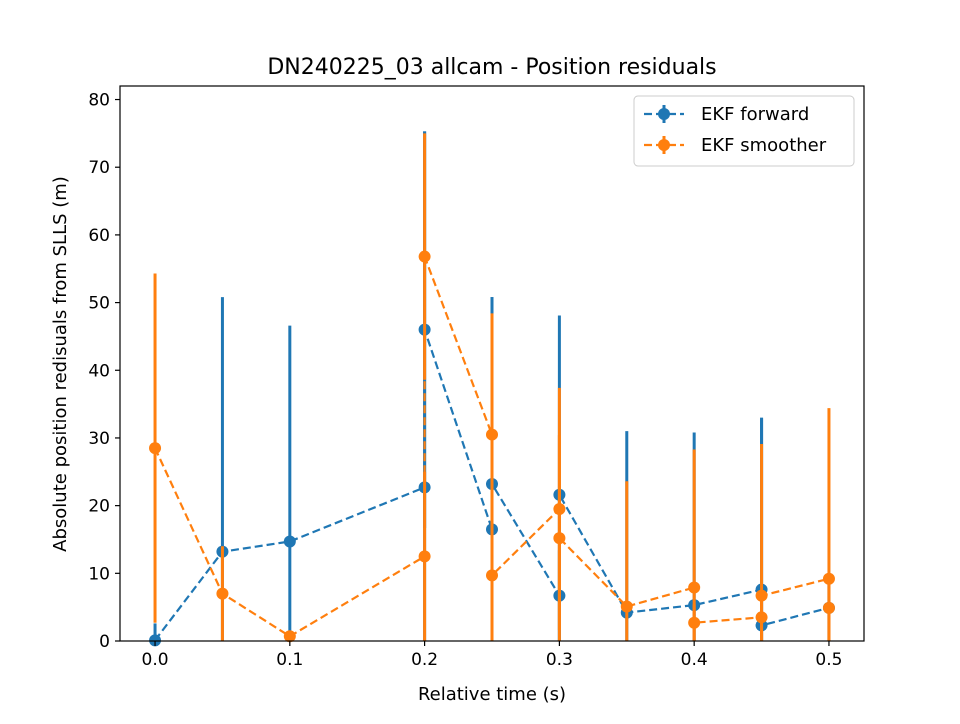 This screenshot has width=960, height=724. Describe the element at coordinates (828, 660) in the screenshot. I see `x-tick-label: 0.5` at that location.